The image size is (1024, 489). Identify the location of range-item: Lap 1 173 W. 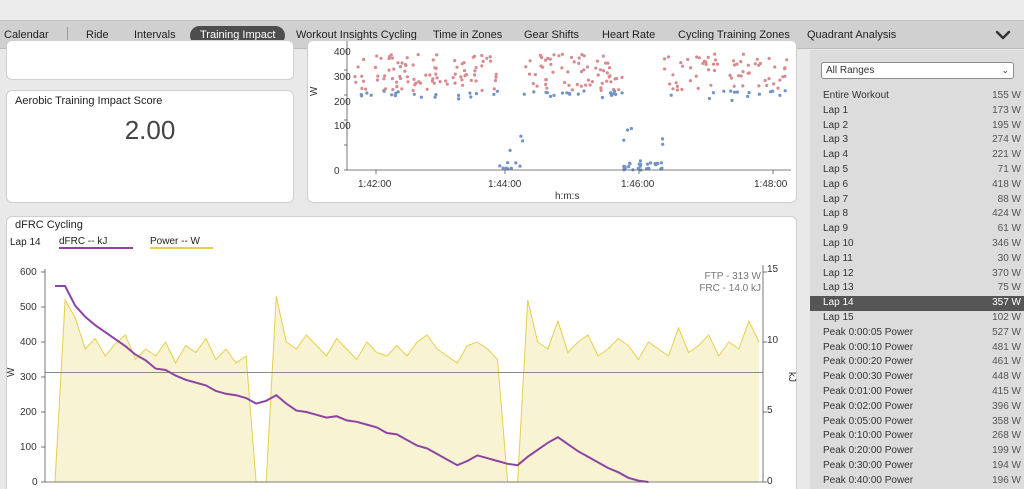
(917, 111).